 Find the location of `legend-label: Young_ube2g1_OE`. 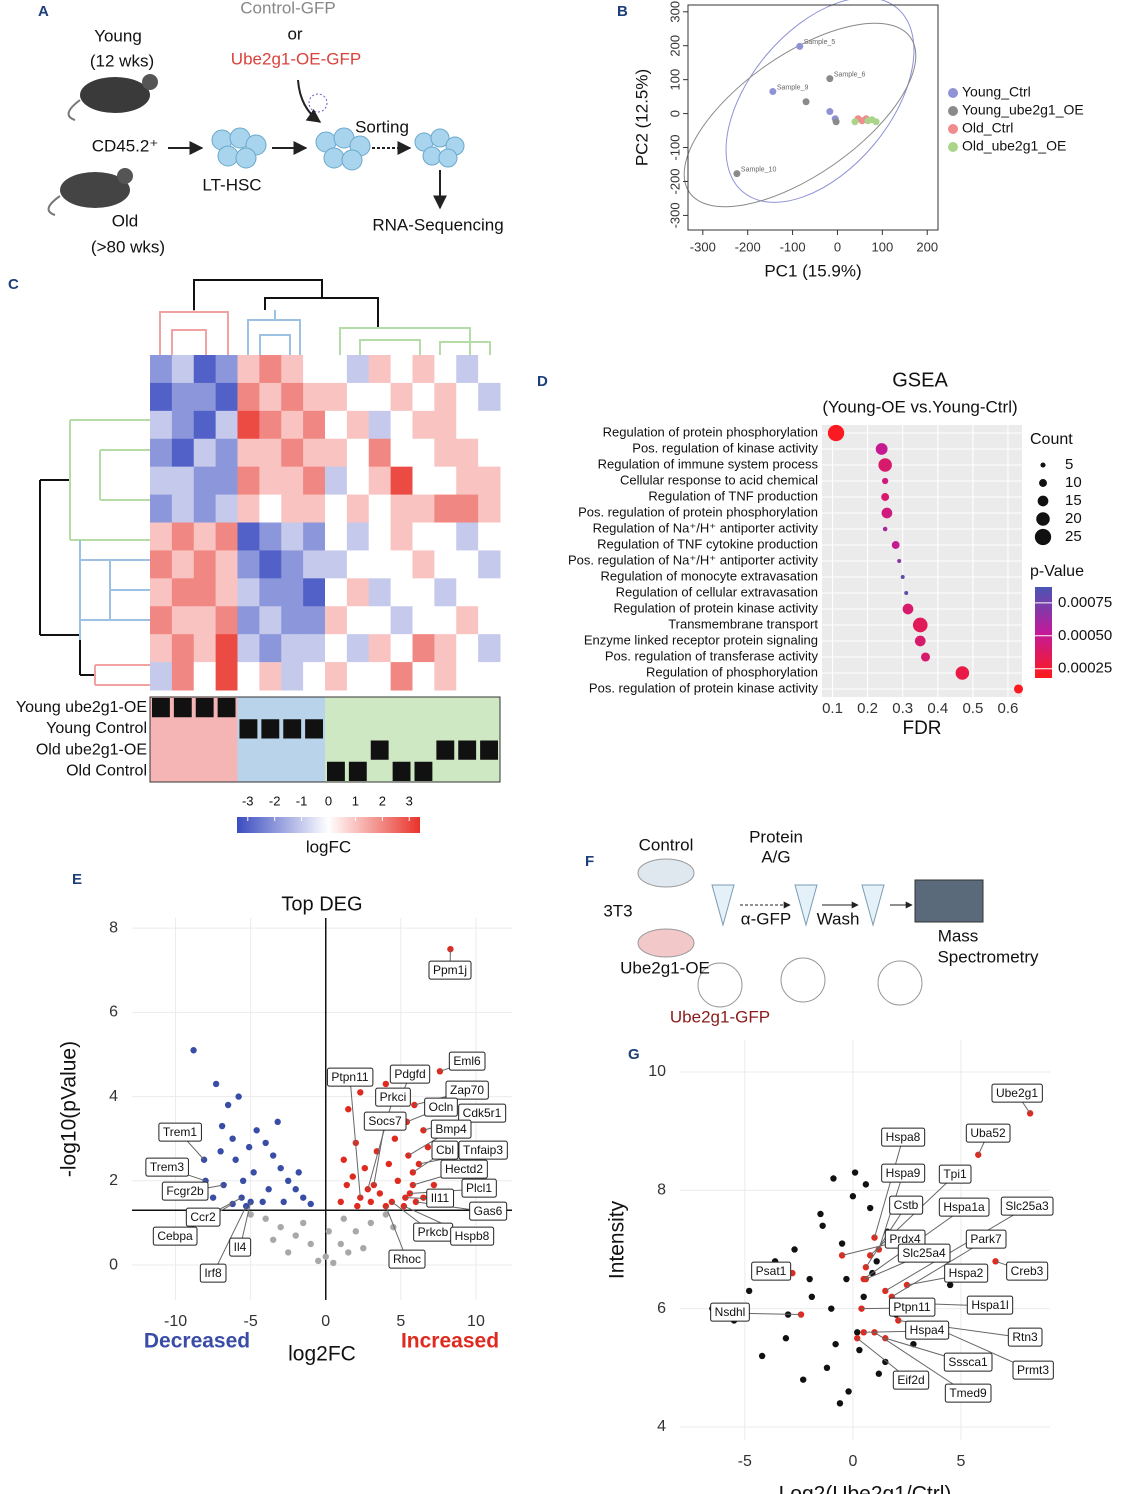

legend-label: Young_ube2g1_OE is located at coordinates (1023, 110).